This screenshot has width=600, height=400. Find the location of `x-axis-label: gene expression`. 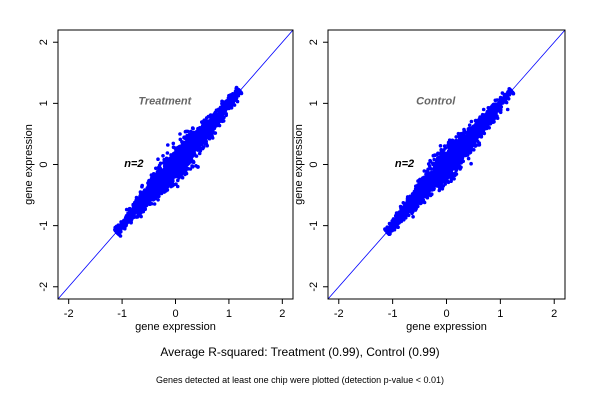

x-axis-label: gene expression is located at coordinates (175, 327).